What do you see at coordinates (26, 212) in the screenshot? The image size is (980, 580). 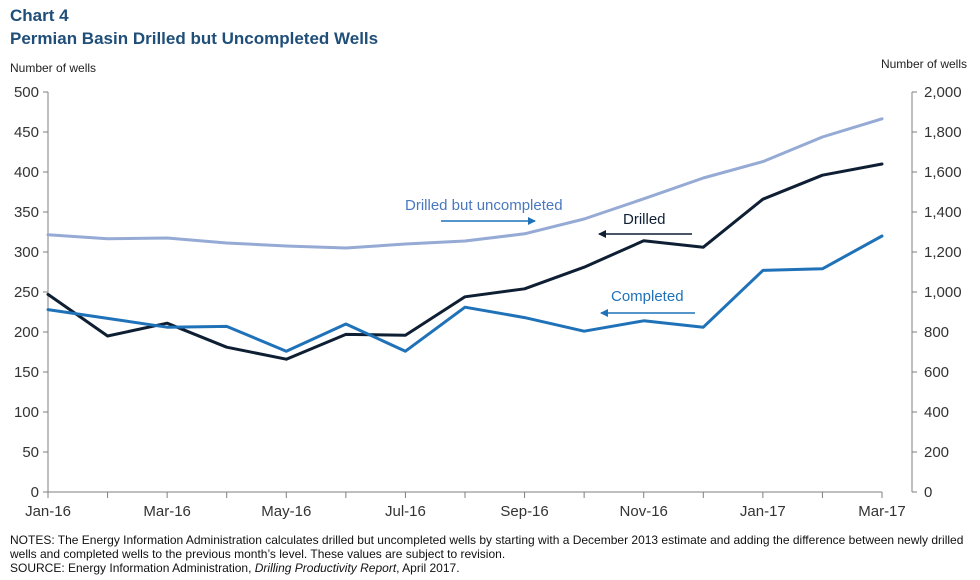 I see `left-tick-label: 350` at bounding box center [26, 212].